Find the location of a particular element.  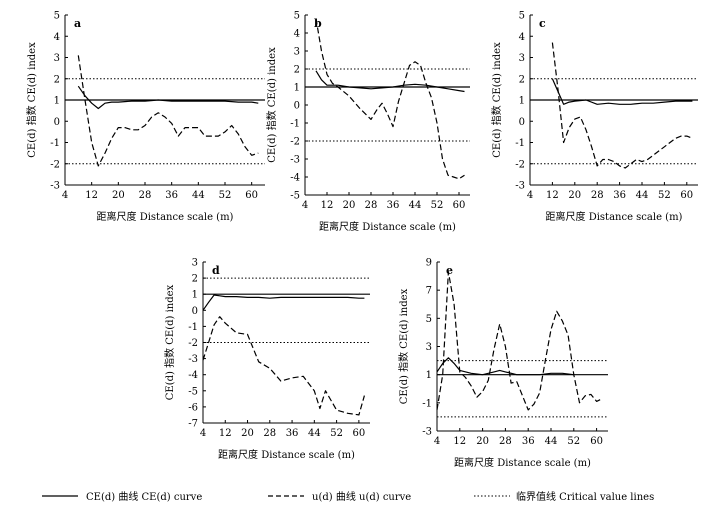

panel-label: c is located at coordinates (542, 23).